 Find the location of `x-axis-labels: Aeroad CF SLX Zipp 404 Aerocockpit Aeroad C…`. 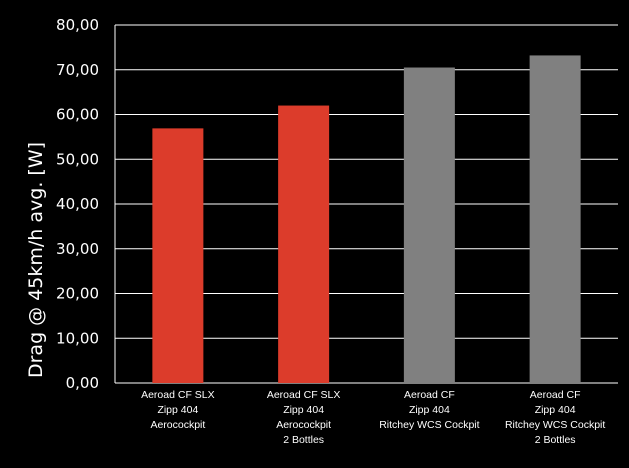

x-axis-labels: Aeroad CF SLX Zipp 404 Aerocockpit Aeroad C… is located at coordinates (373, 417).